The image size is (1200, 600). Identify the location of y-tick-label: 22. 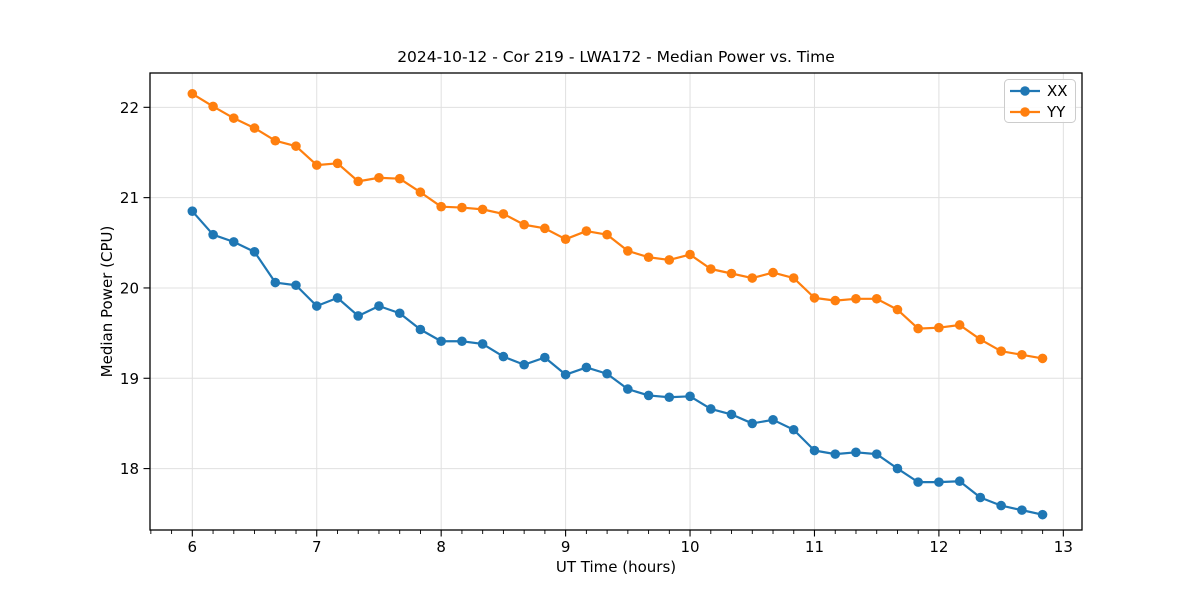
(129, 108).